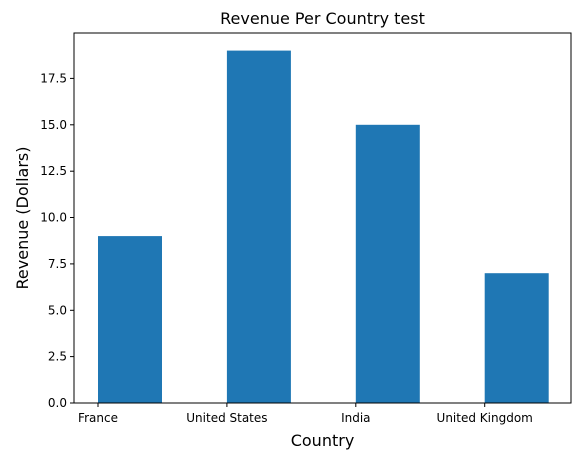 Image resolution: width=581 pixels, height=461 pixels. Describe the element at coordinates (22, 218) in the screenshot. I see `y-axis-title: Revenue (Dollars)` at that location.